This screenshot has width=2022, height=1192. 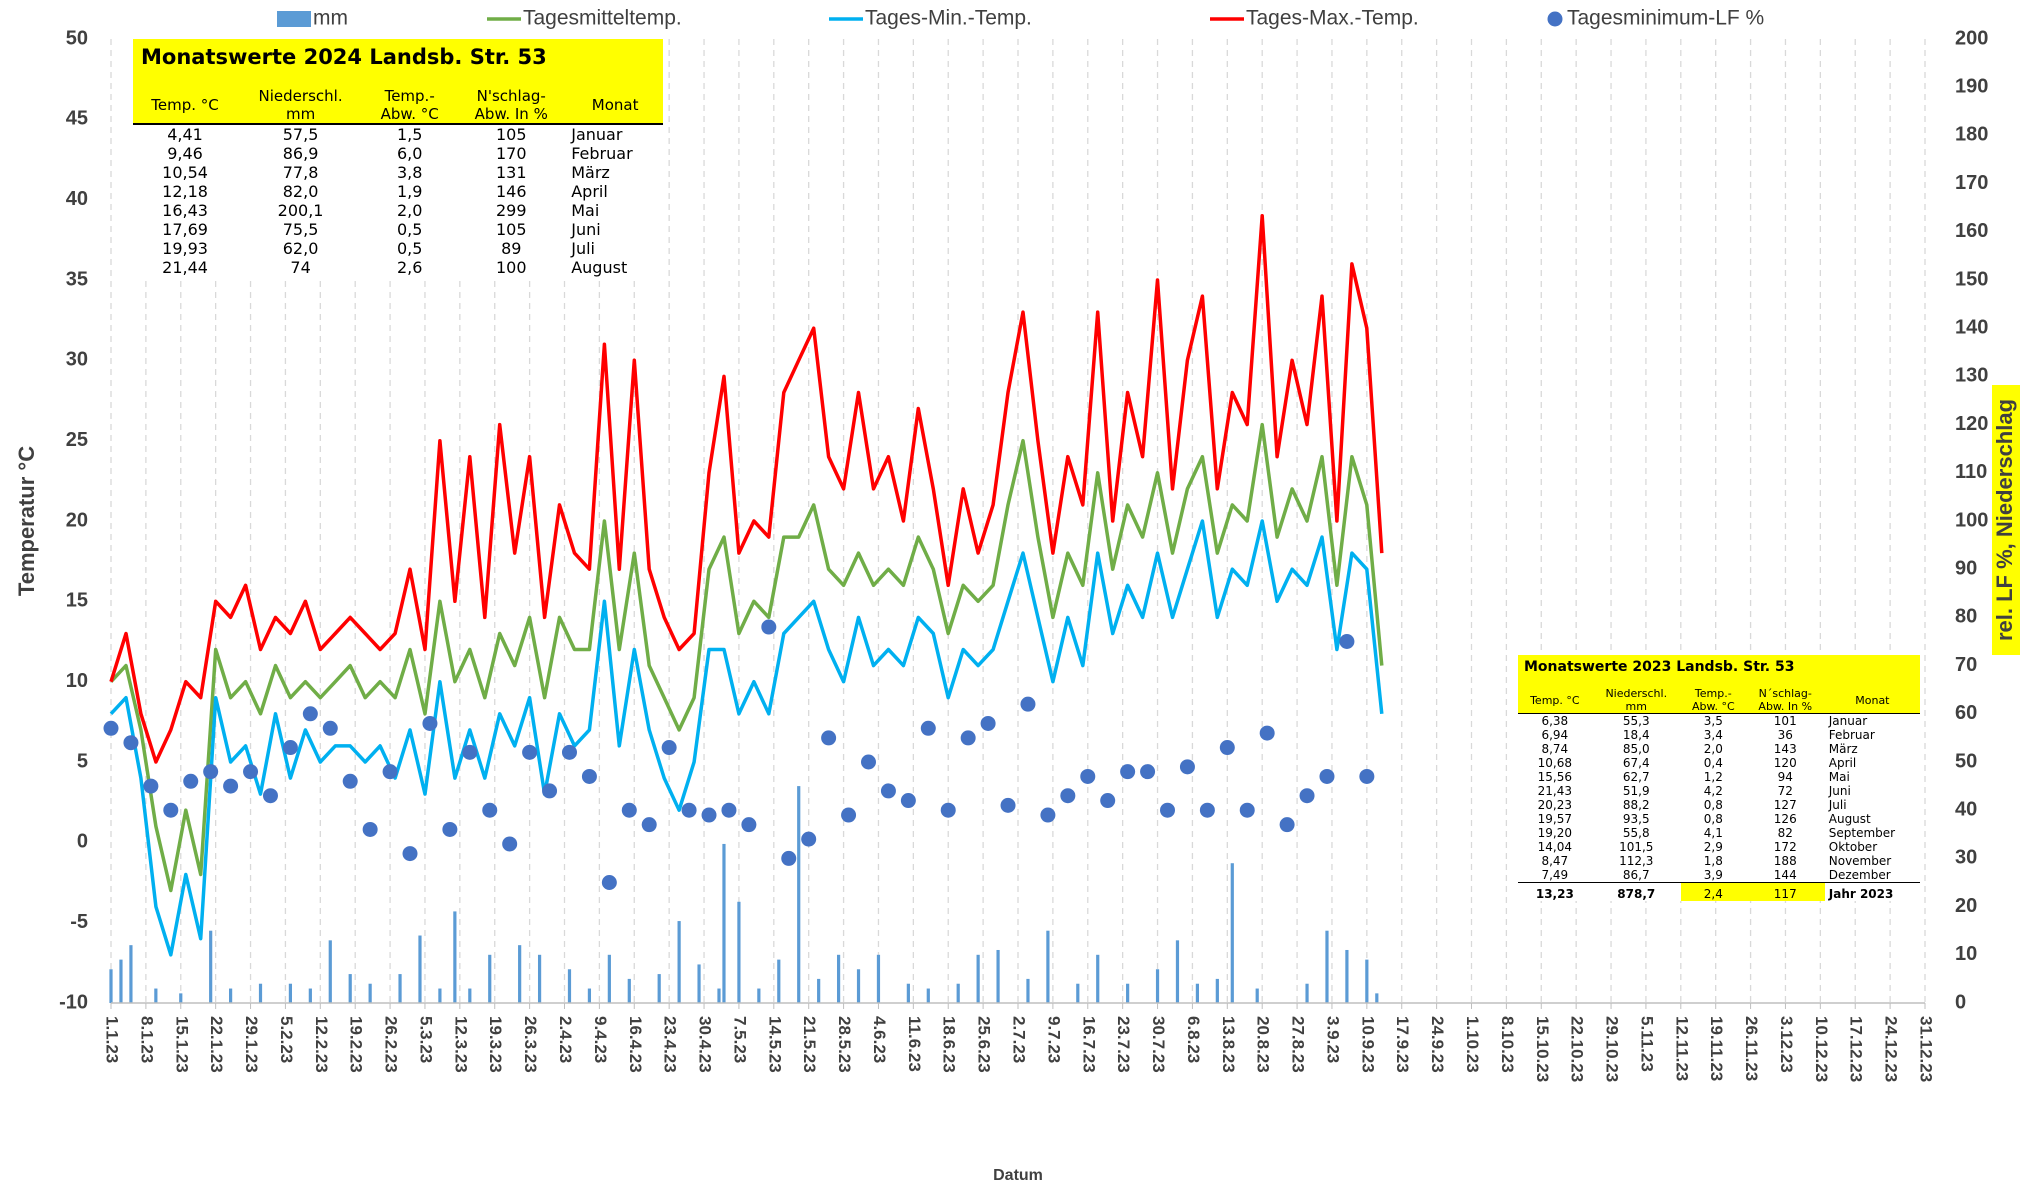 What do you see at coordinates (77, 199) in the screenshot?
I see `y-tick-label: 40` at bounding box center [77, 199].